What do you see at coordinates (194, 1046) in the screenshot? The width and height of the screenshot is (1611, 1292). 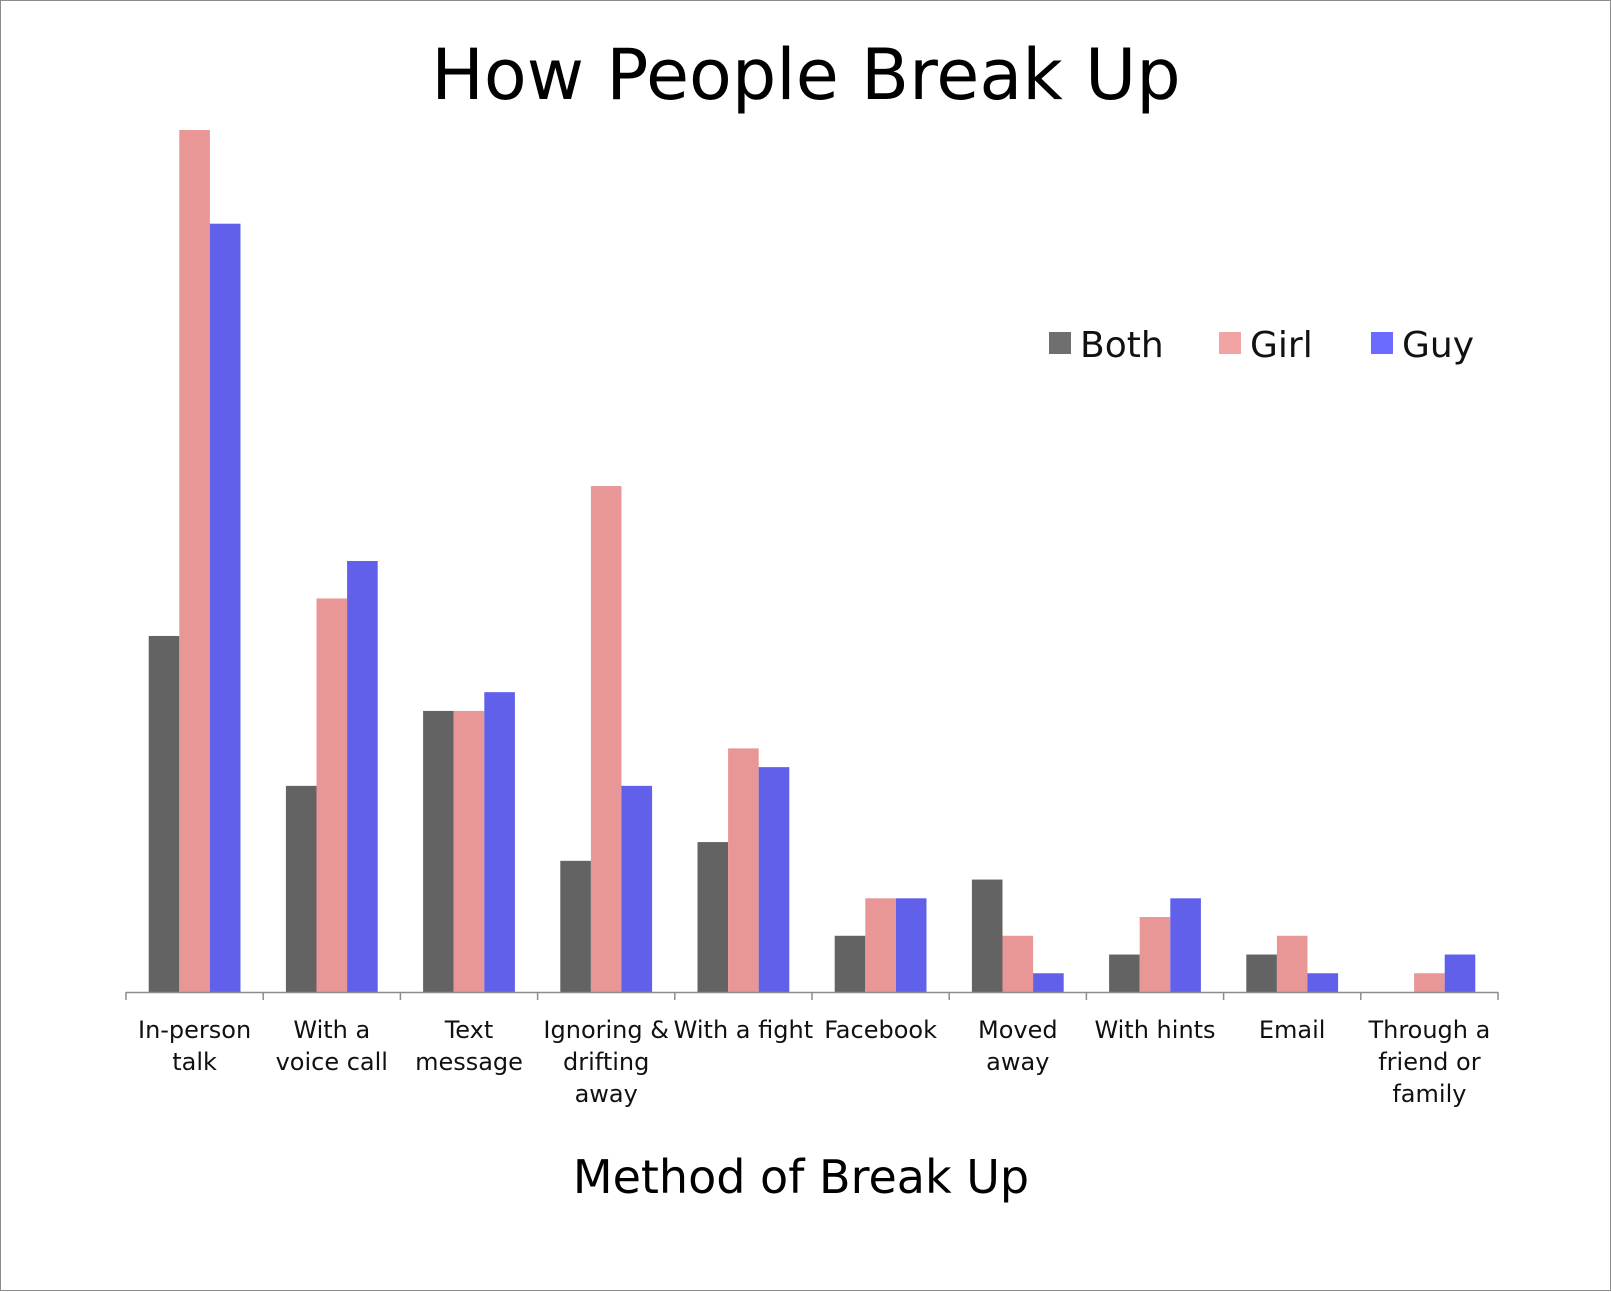 I see `x-tick-label: In-person talk` at bounding box center [194, 1046].